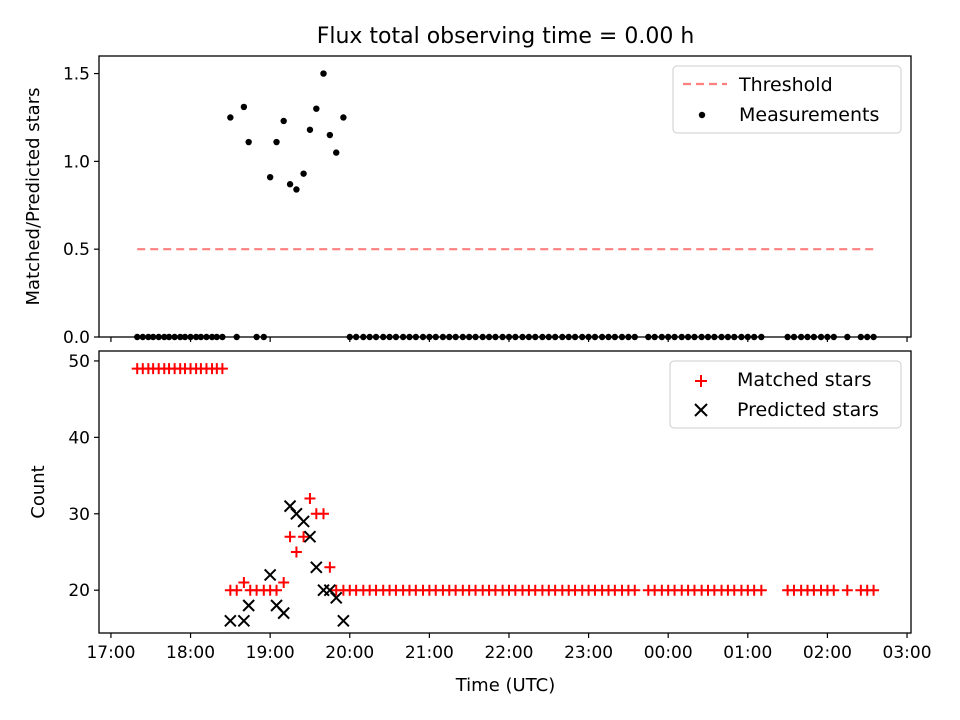  I want to click on bottom-legend-box, so click(785, 394).